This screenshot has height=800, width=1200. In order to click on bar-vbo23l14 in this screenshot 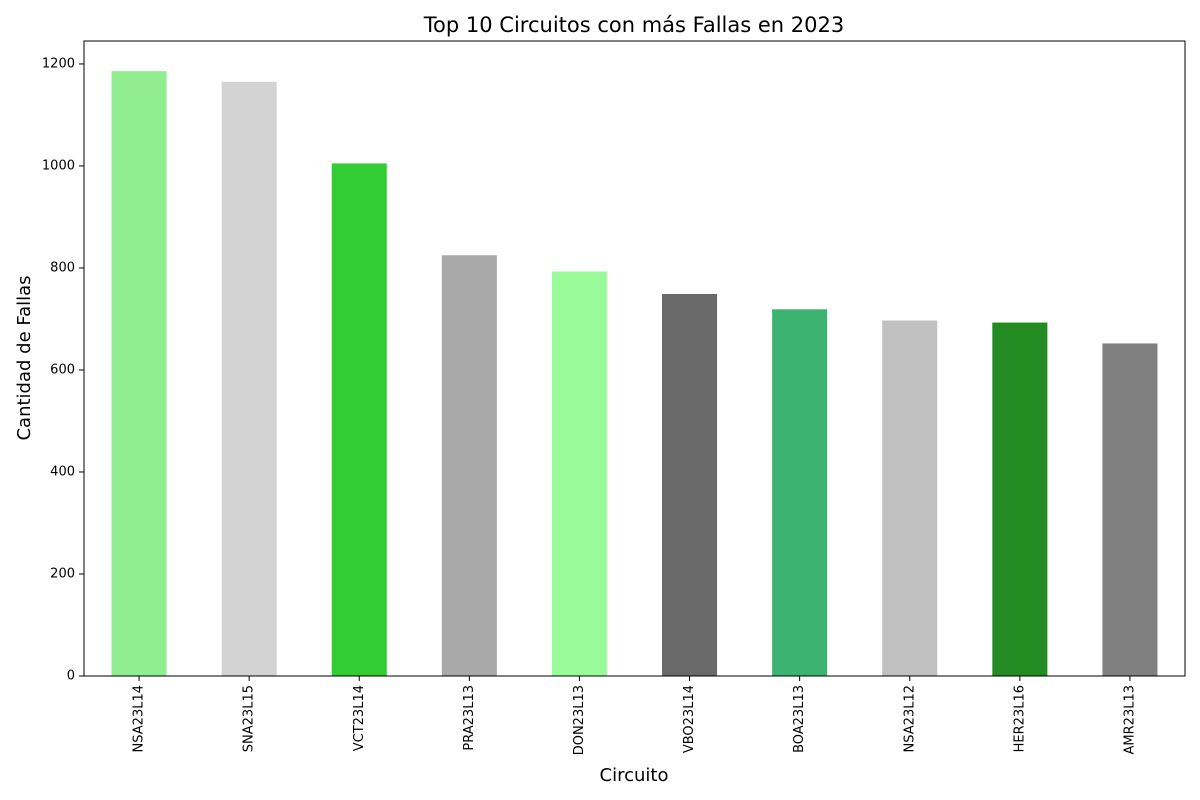, I will do `click(690, 484)`.